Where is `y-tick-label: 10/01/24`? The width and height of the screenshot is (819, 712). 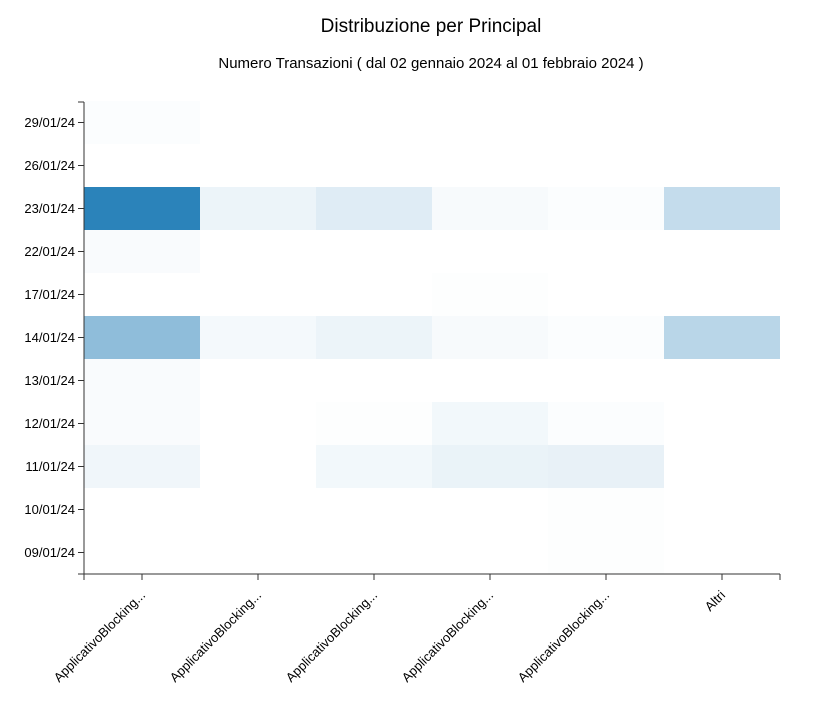 y-tick-label: 10/01/24 is located at coordinates (49, 509).